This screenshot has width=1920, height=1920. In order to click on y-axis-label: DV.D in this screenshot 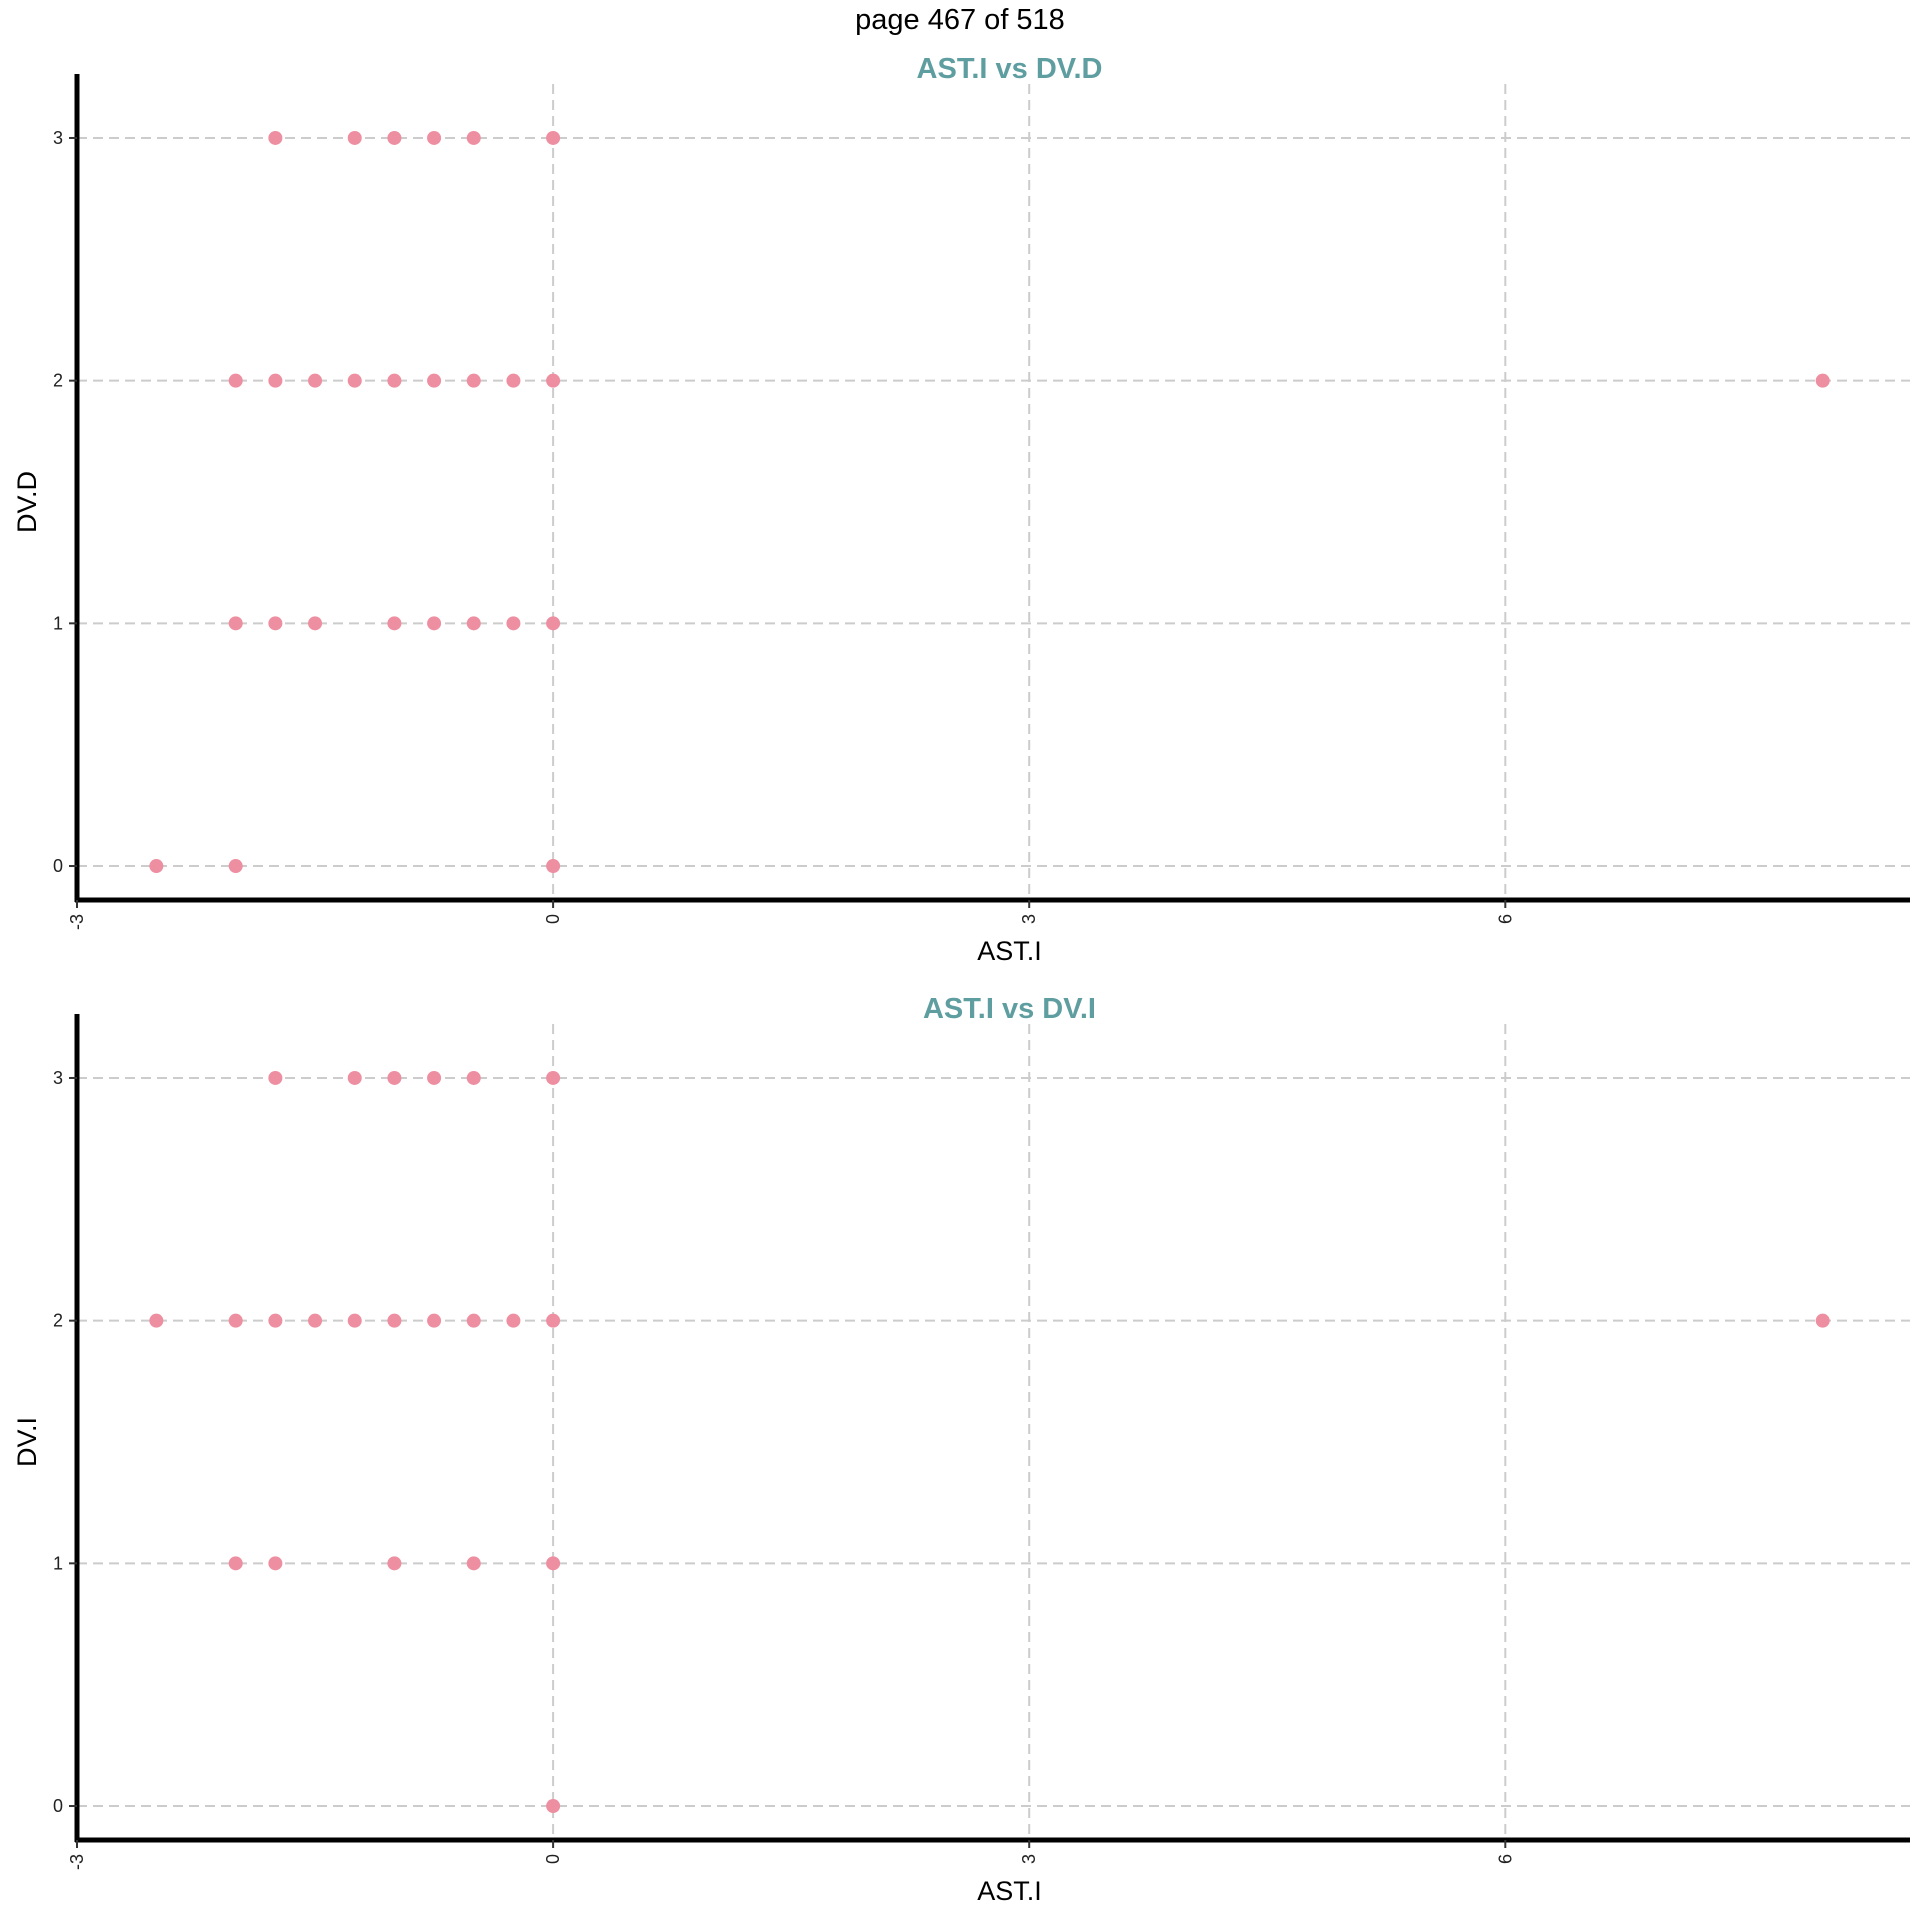, I will do `click(27, 502)`.